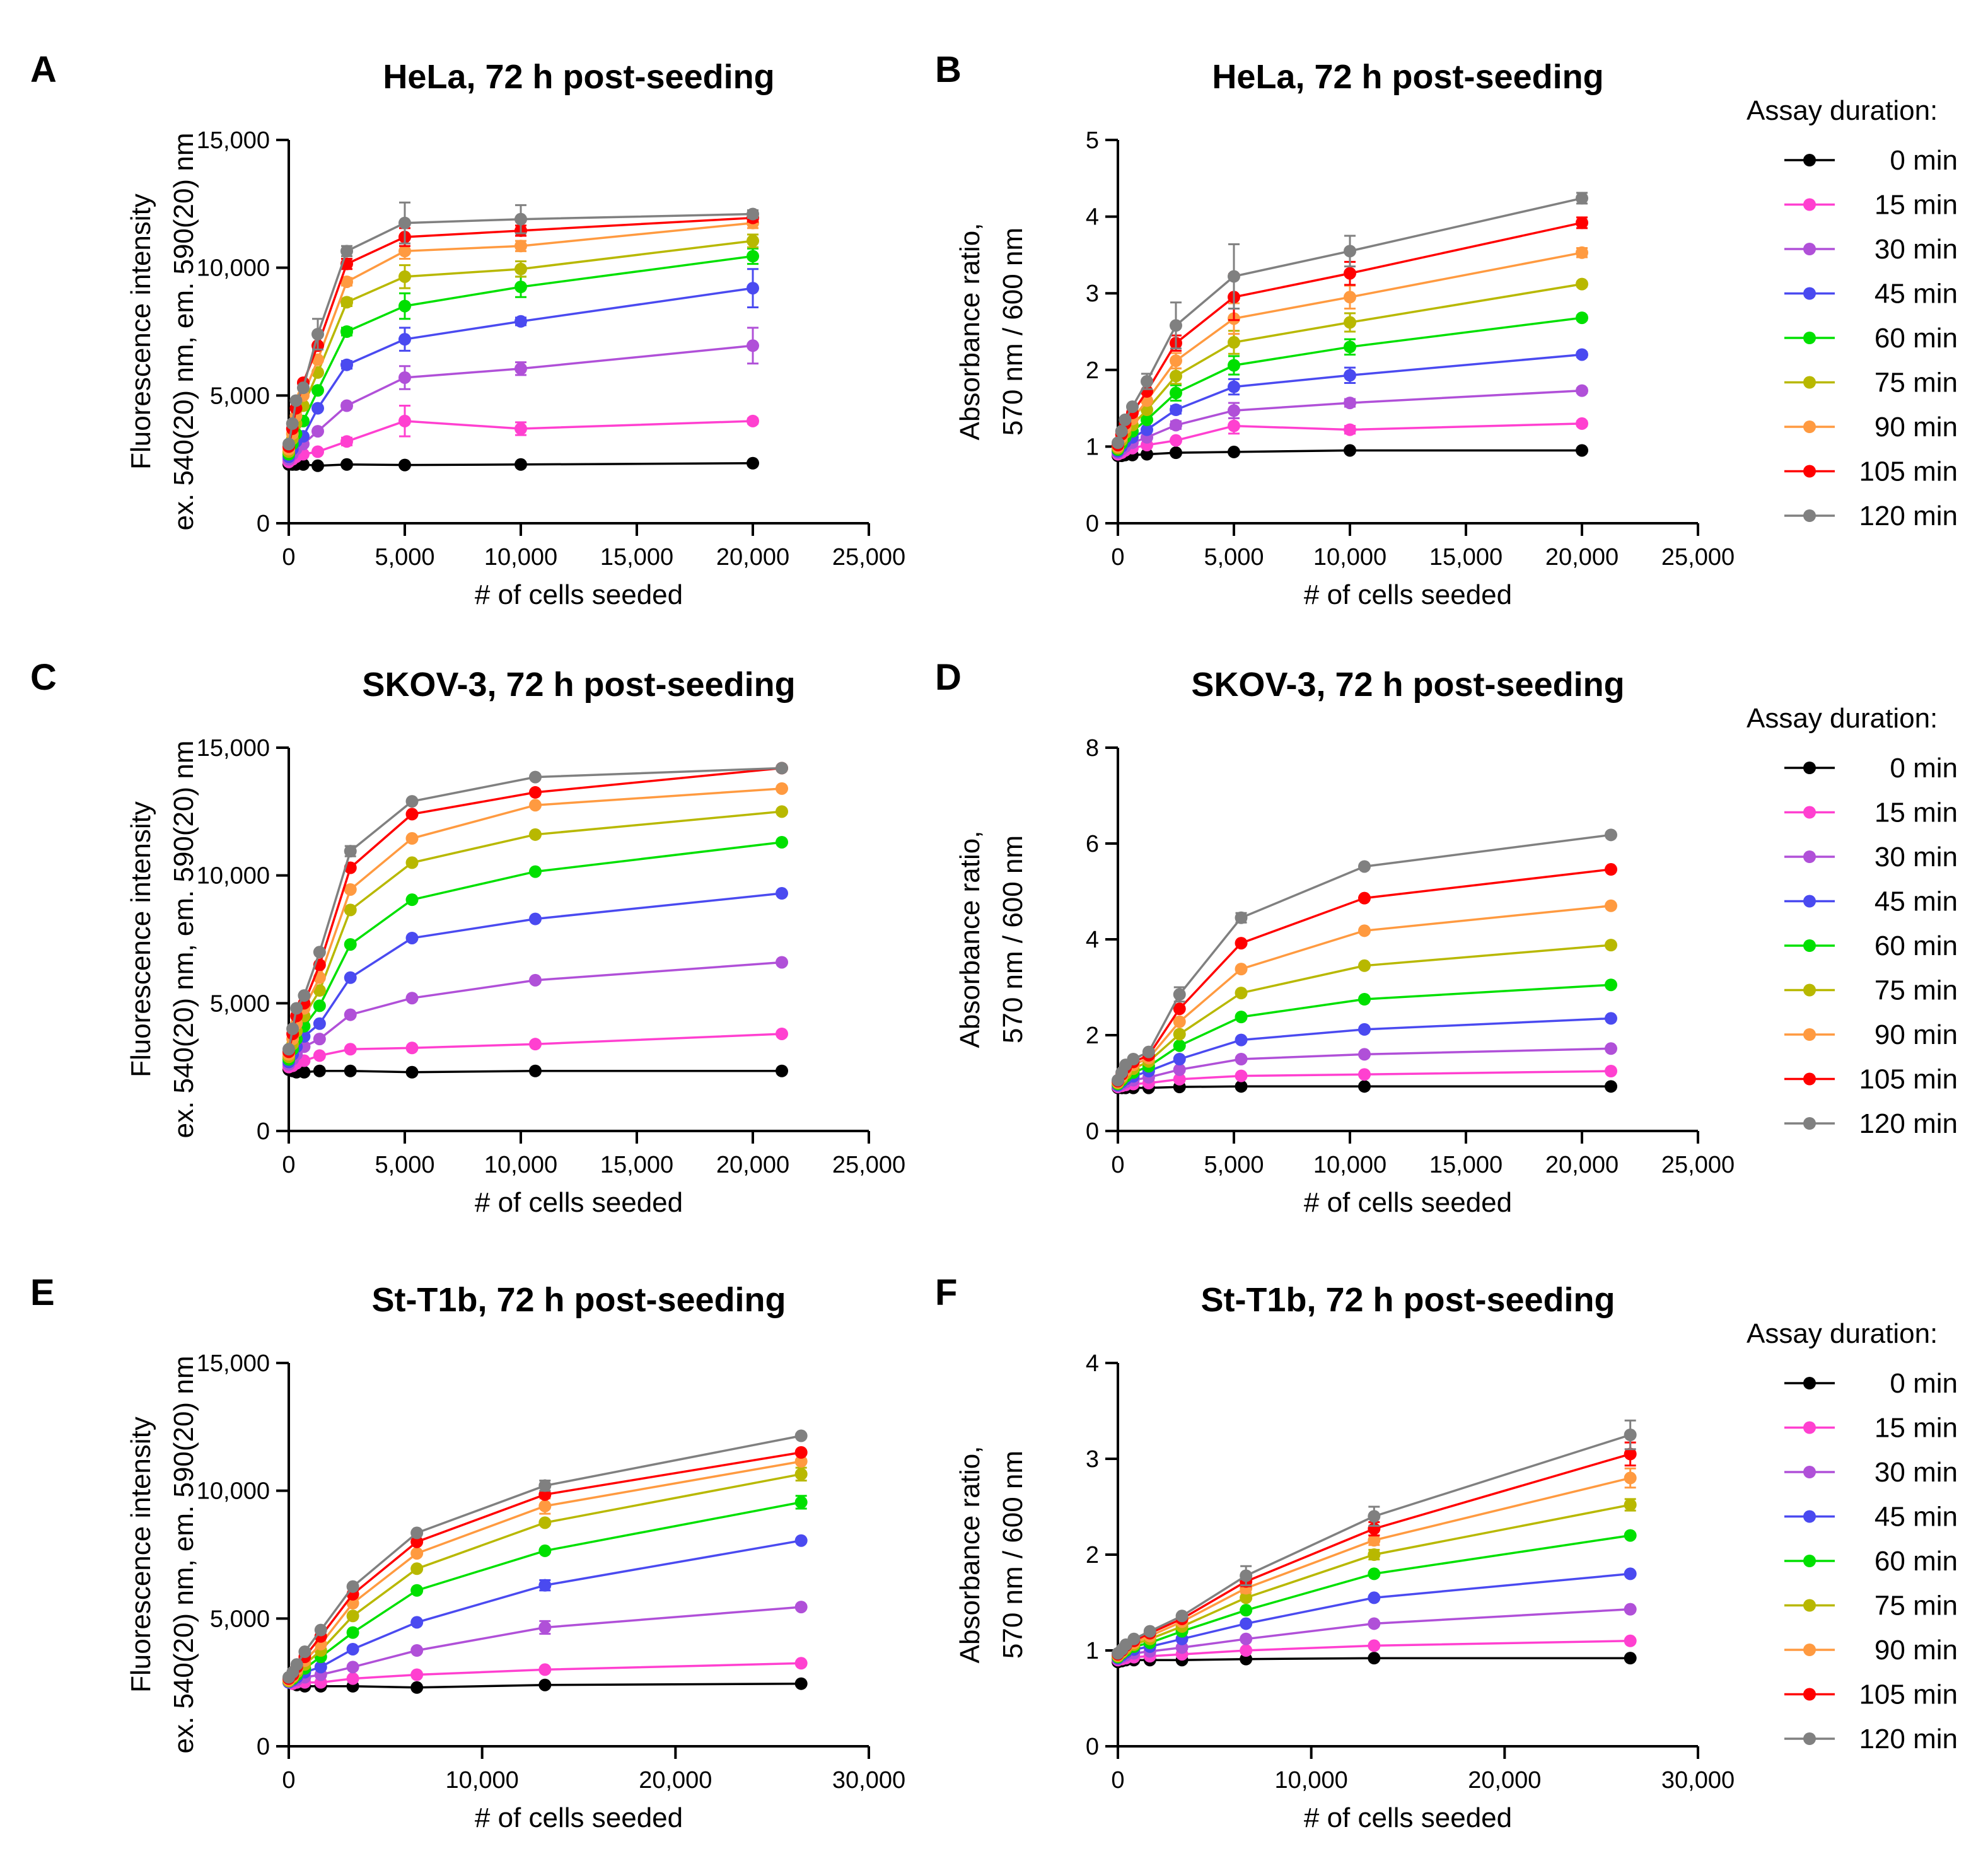  Describe the element at coordinates (1871, 1651) in the screenshot. I see `legend-entry: 90 min` at that location.